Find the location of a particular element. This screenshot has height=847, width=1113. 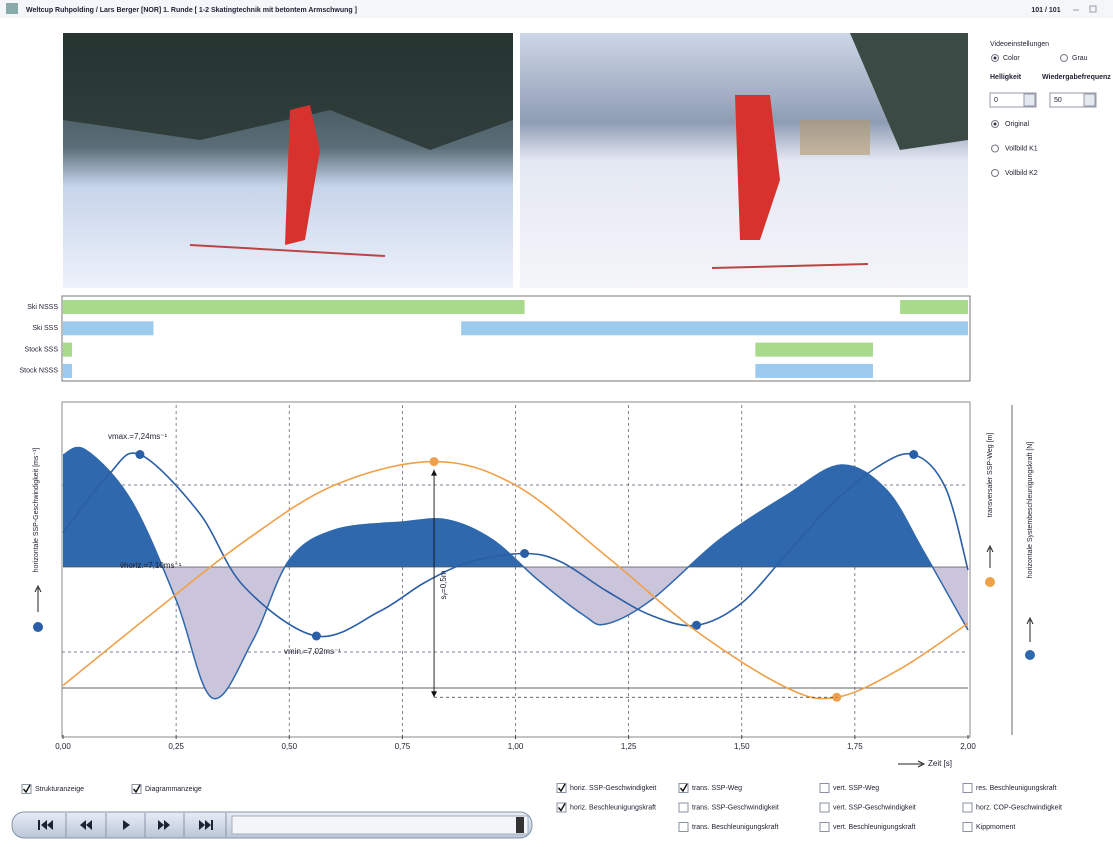

position-slider is located at coordinates (380, 825).